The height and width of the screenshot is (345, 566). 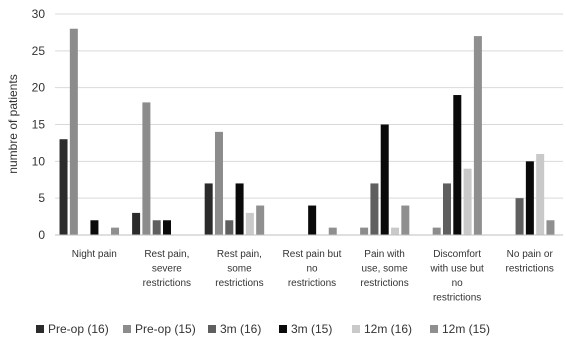 I want to click on legend-label: 12m (15), so click(x=466, y=329).